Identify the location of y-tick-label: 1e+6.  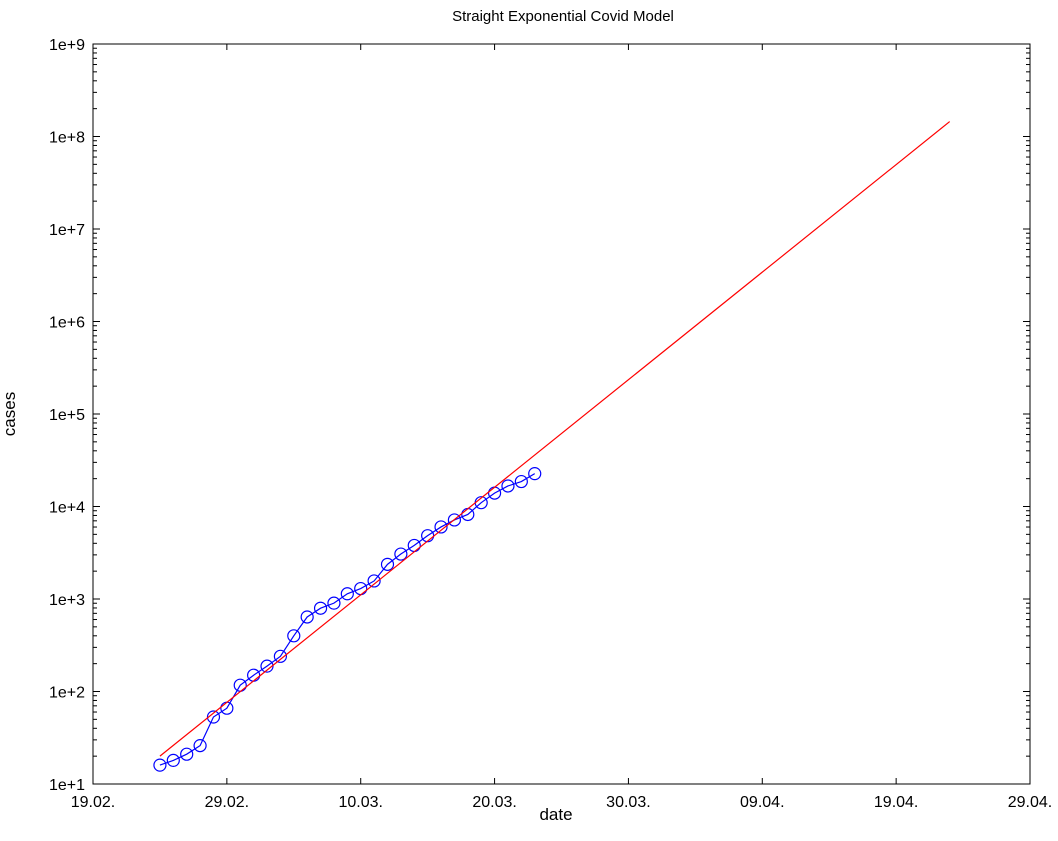
(67, 323).